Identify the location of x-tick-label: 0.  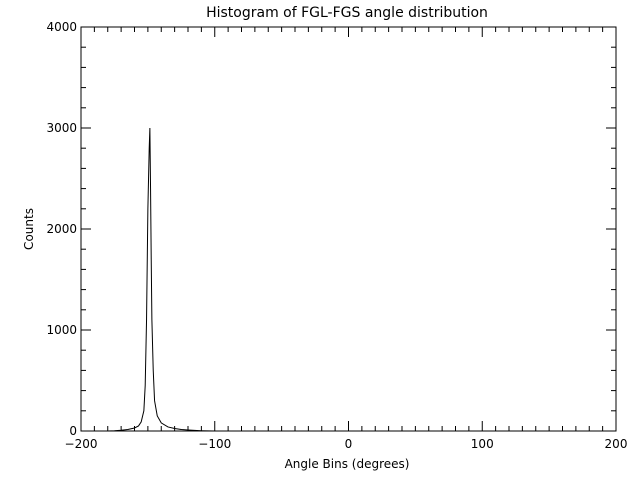
(349, 444).